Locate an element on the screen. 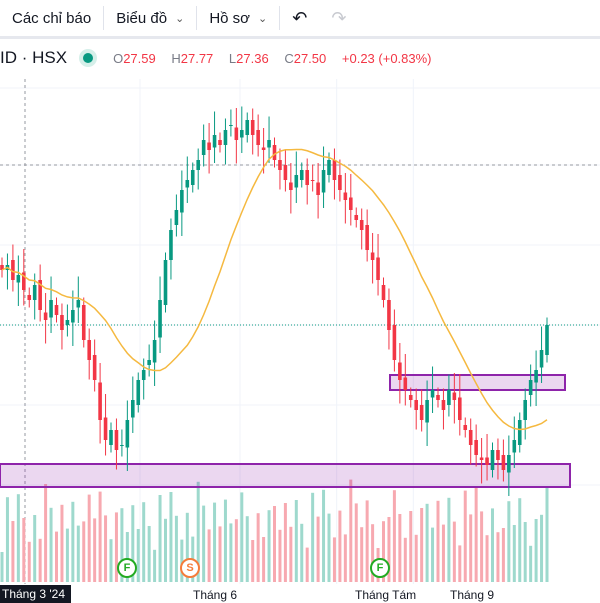 This screenshot has width=600, height=603. market-status-icon is located at coordinates (88, 58).